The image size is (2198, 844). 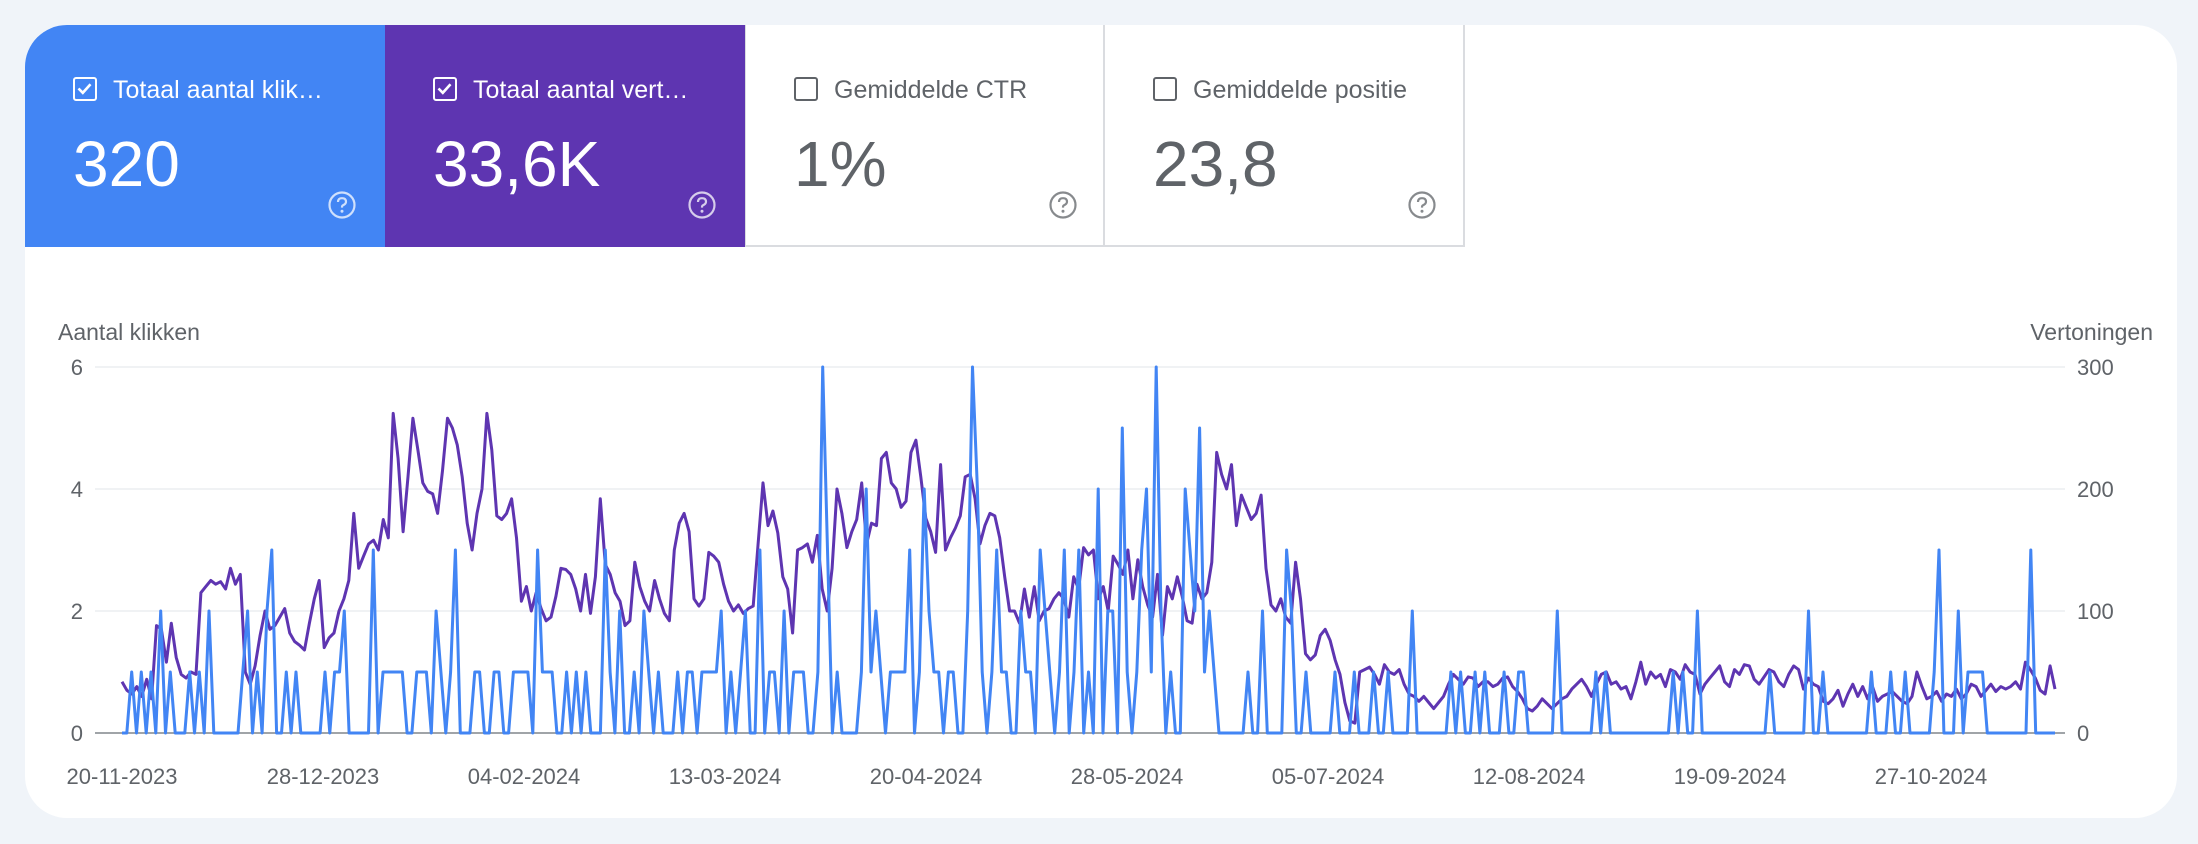 I want to click on x-tick-label: 04-02-2024, so click(x=524, y=776).